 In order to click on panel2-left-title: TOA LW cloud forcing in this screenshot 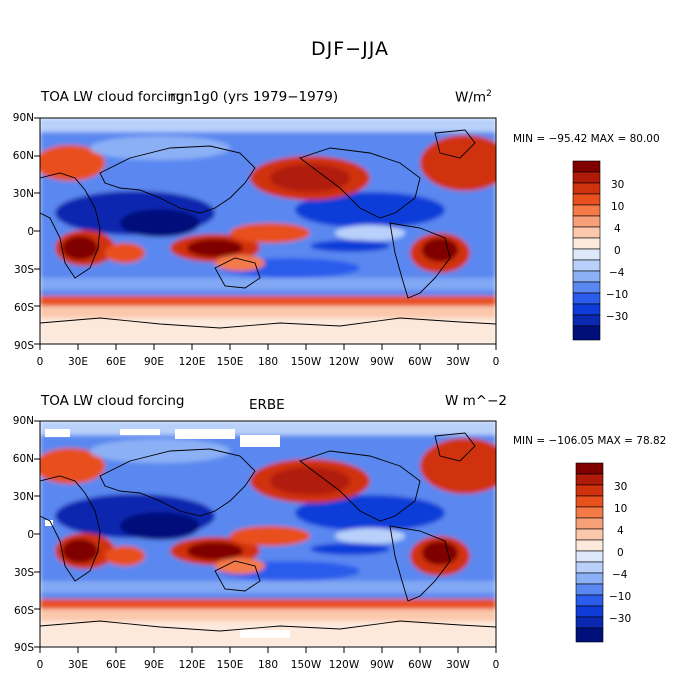, I will do `click(113, 401)`.